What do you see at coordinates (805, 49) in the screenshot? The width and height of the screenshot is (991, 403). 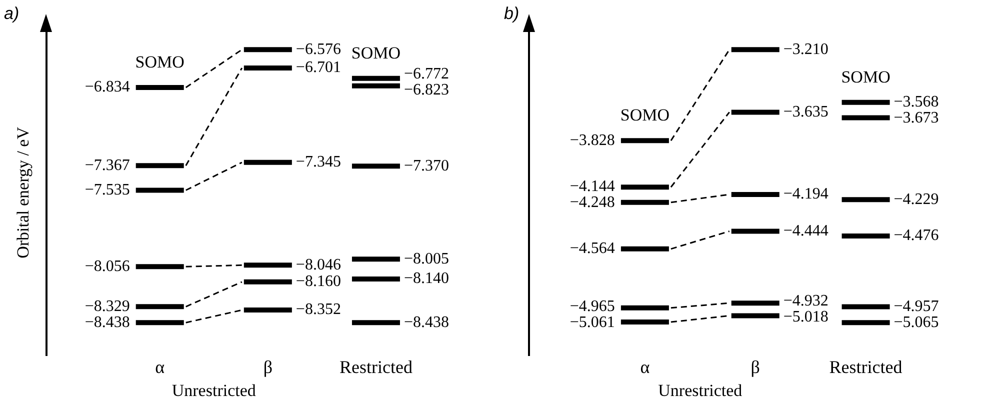 I see `data-label: −3.210` at bounding box center [805, 49].